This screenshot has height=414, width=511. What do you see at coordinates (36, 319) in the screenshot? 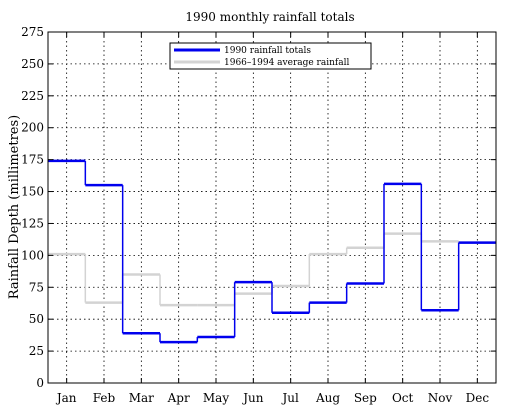
I see `y-tick-label: 50` at bounding box center [36, 319].